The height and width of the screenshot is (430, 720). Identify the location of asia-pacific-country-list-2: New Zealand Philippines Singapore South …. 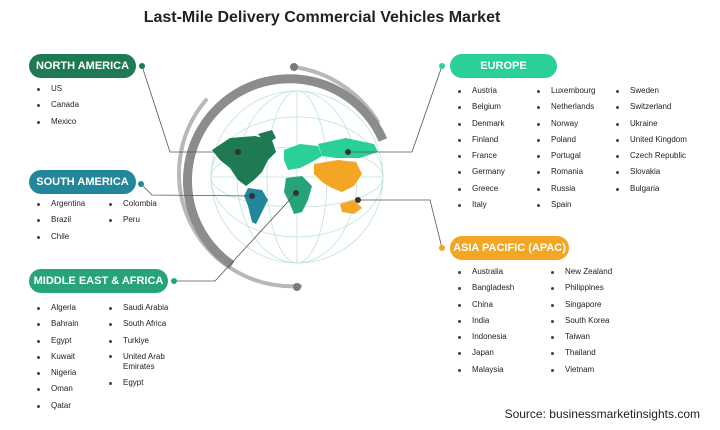
(580, 321).